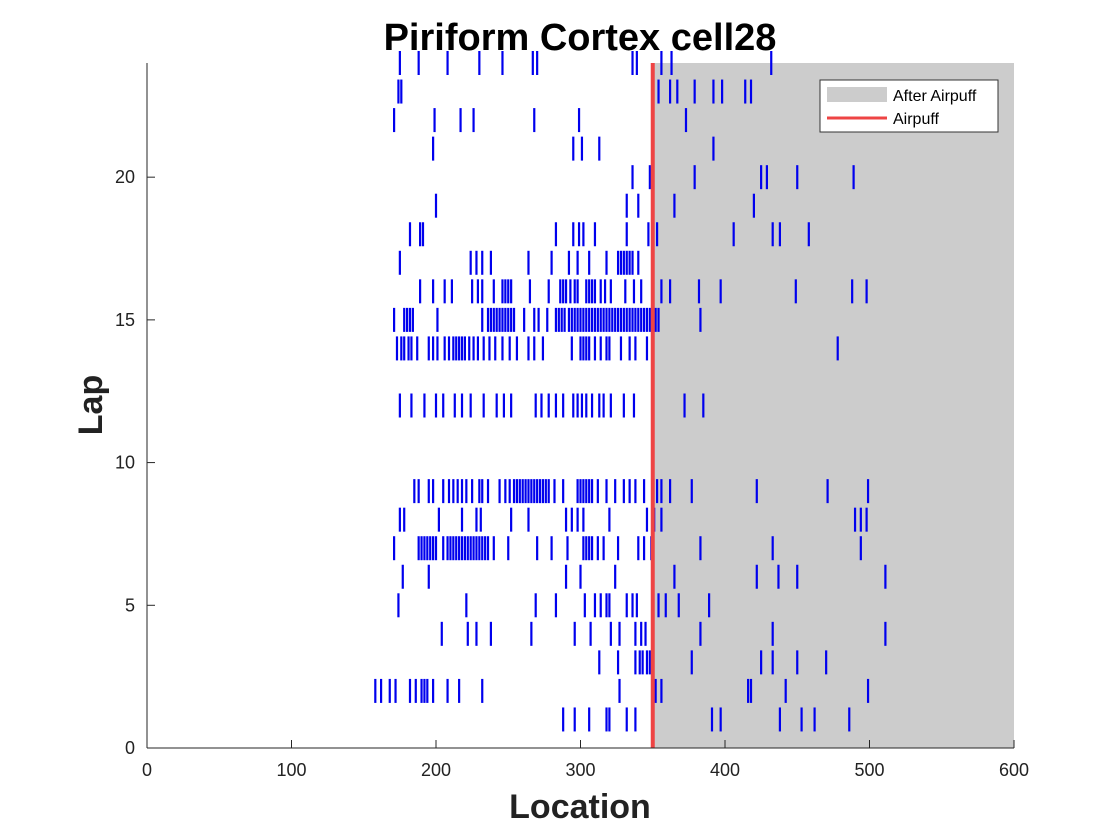  I want to click on legend-label-airpuff: Airpuff, so click(916, 119).